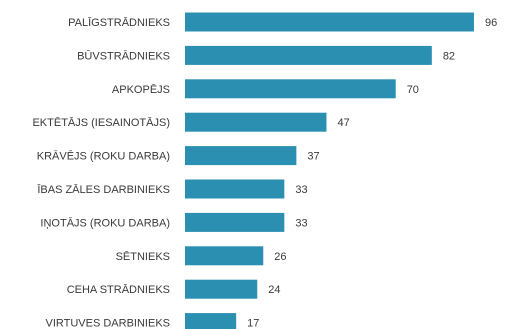 The width and height of the screenshot is (516, 329). Describe the element at coordinates (143, 257) in the screenshot. I see `category-label: SĒTNIEKS` at that location.